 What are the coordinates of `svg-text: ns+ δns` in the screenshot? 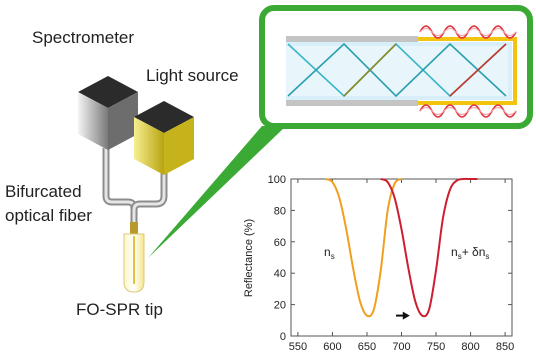 It's located at (470, 253).